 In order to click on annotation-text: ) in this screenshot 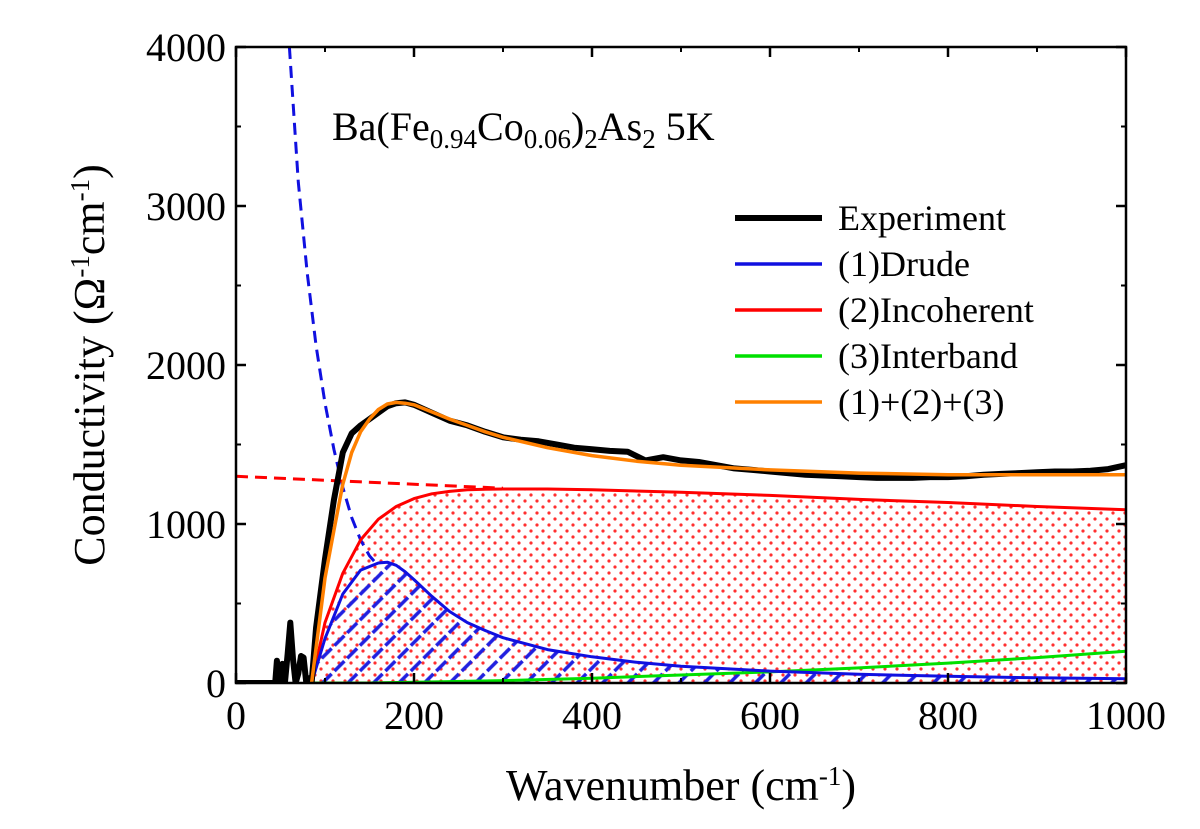, I will do `click(577, 126)`.